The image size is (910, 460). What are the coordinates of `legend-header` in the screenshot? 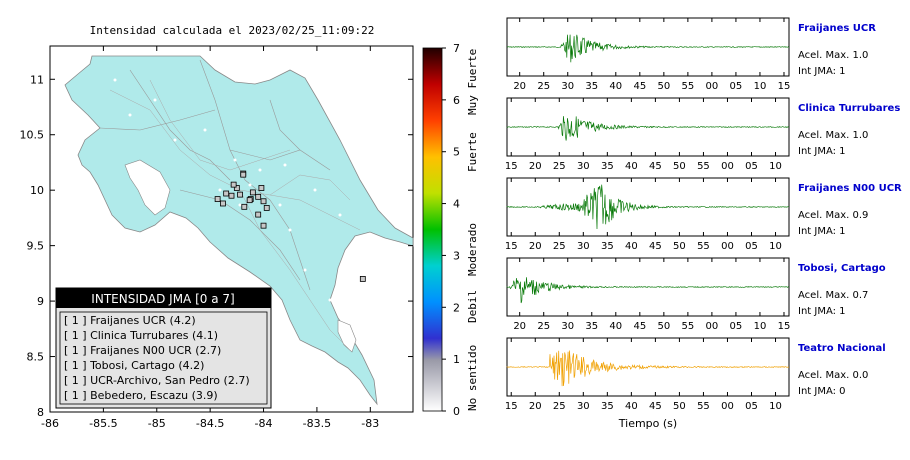 It's located at (163, 298).